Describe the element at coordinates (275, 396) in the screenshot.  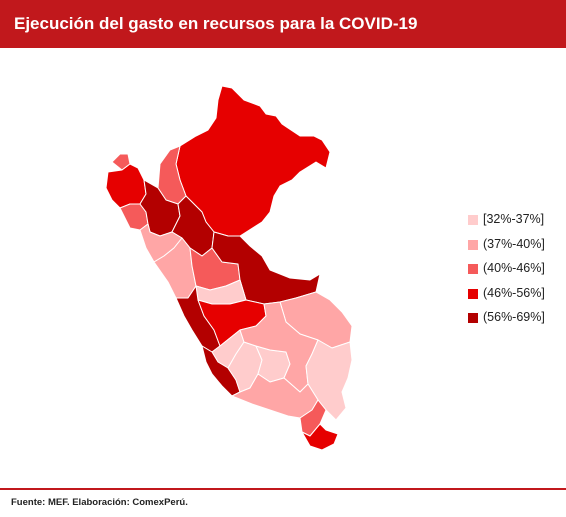
I see `region-arequipa` at that location.